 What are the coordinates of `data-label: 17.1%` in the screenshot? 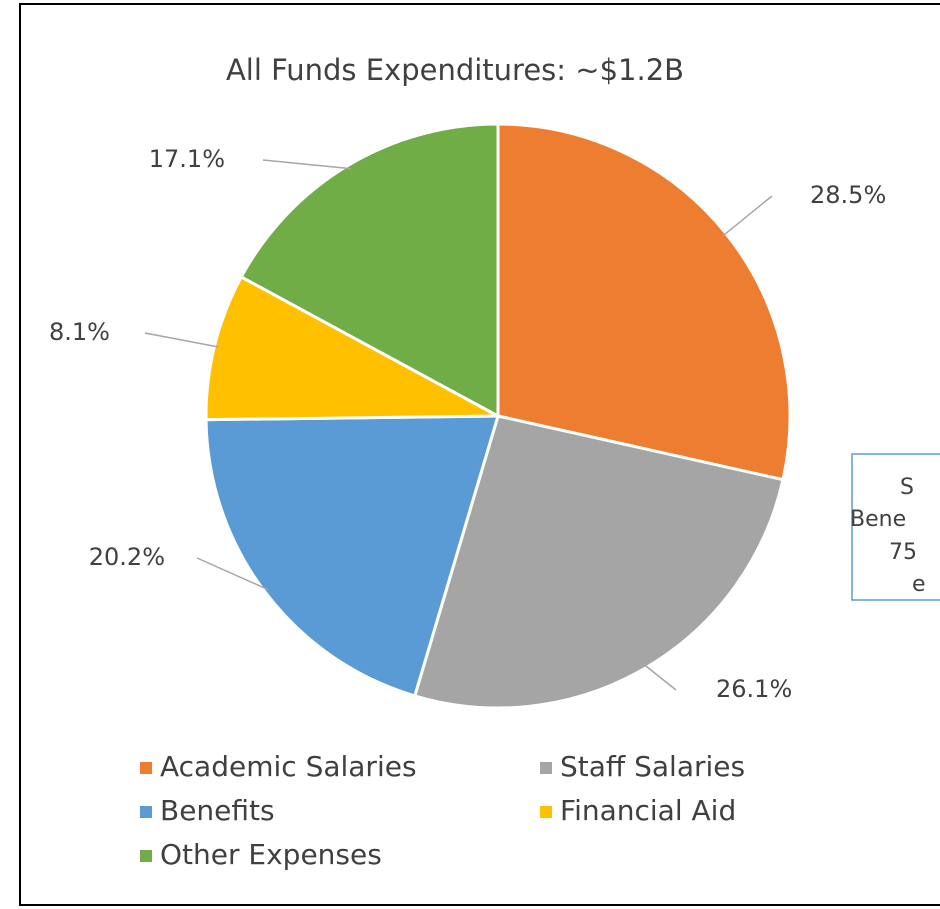 It's located at (187, 159).